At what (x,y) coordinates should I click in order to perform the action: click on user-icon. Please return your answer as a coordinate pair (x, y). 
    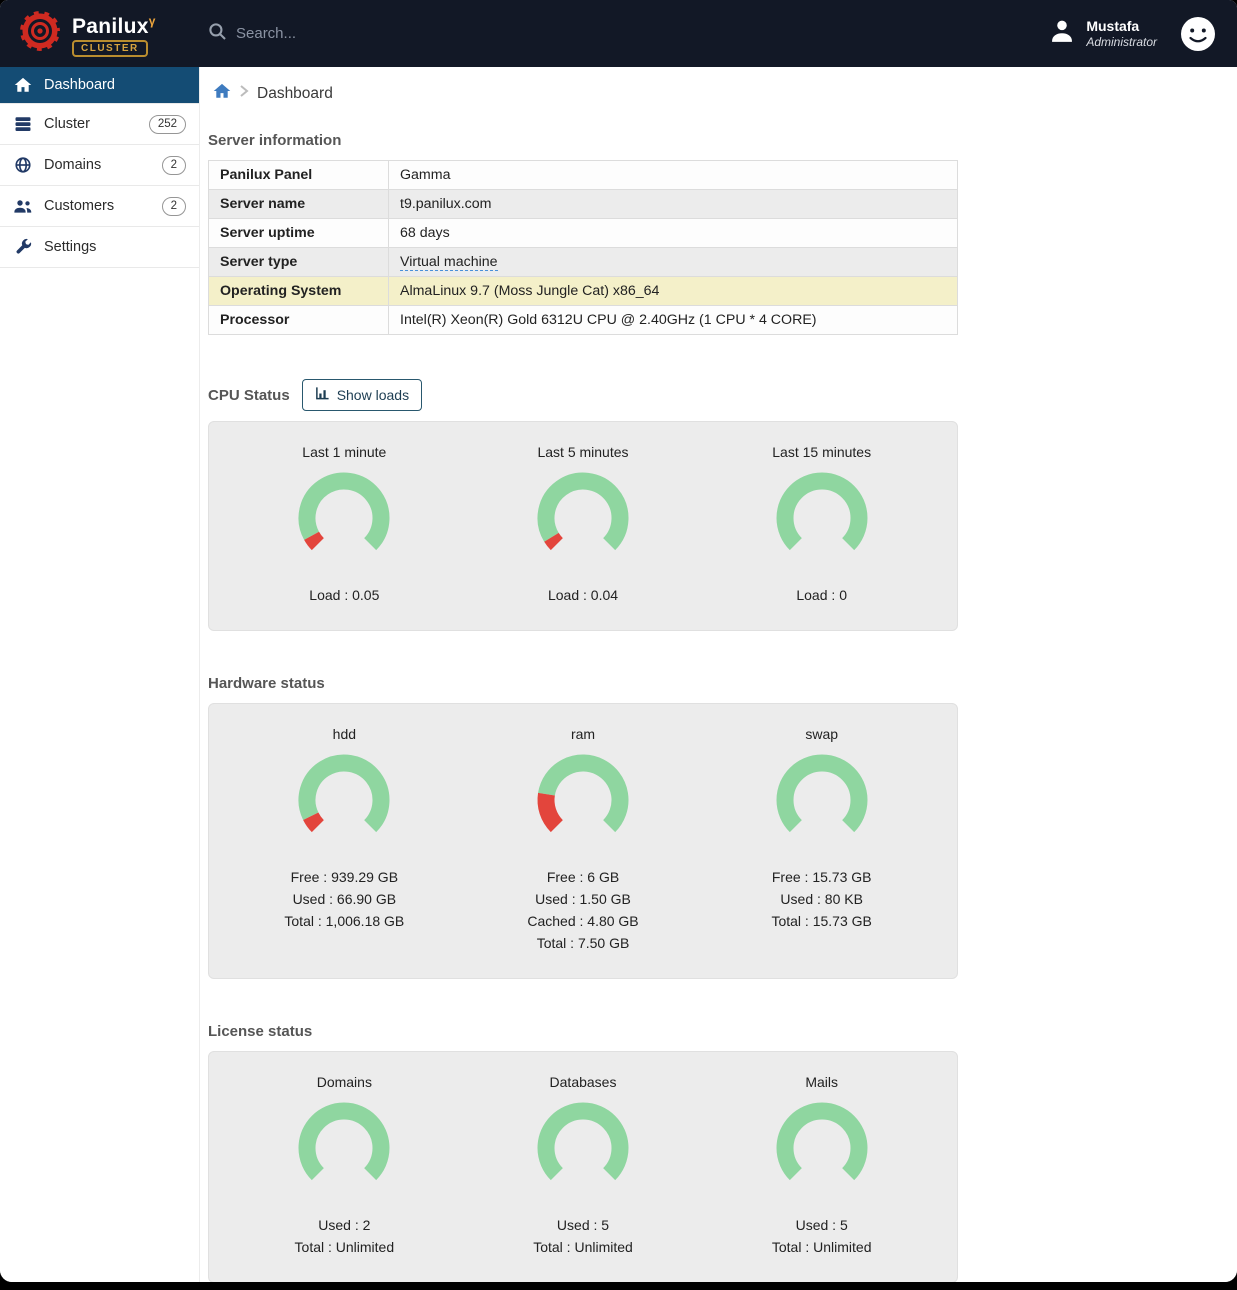
    Looking at the image, I should click on (1062, 33).